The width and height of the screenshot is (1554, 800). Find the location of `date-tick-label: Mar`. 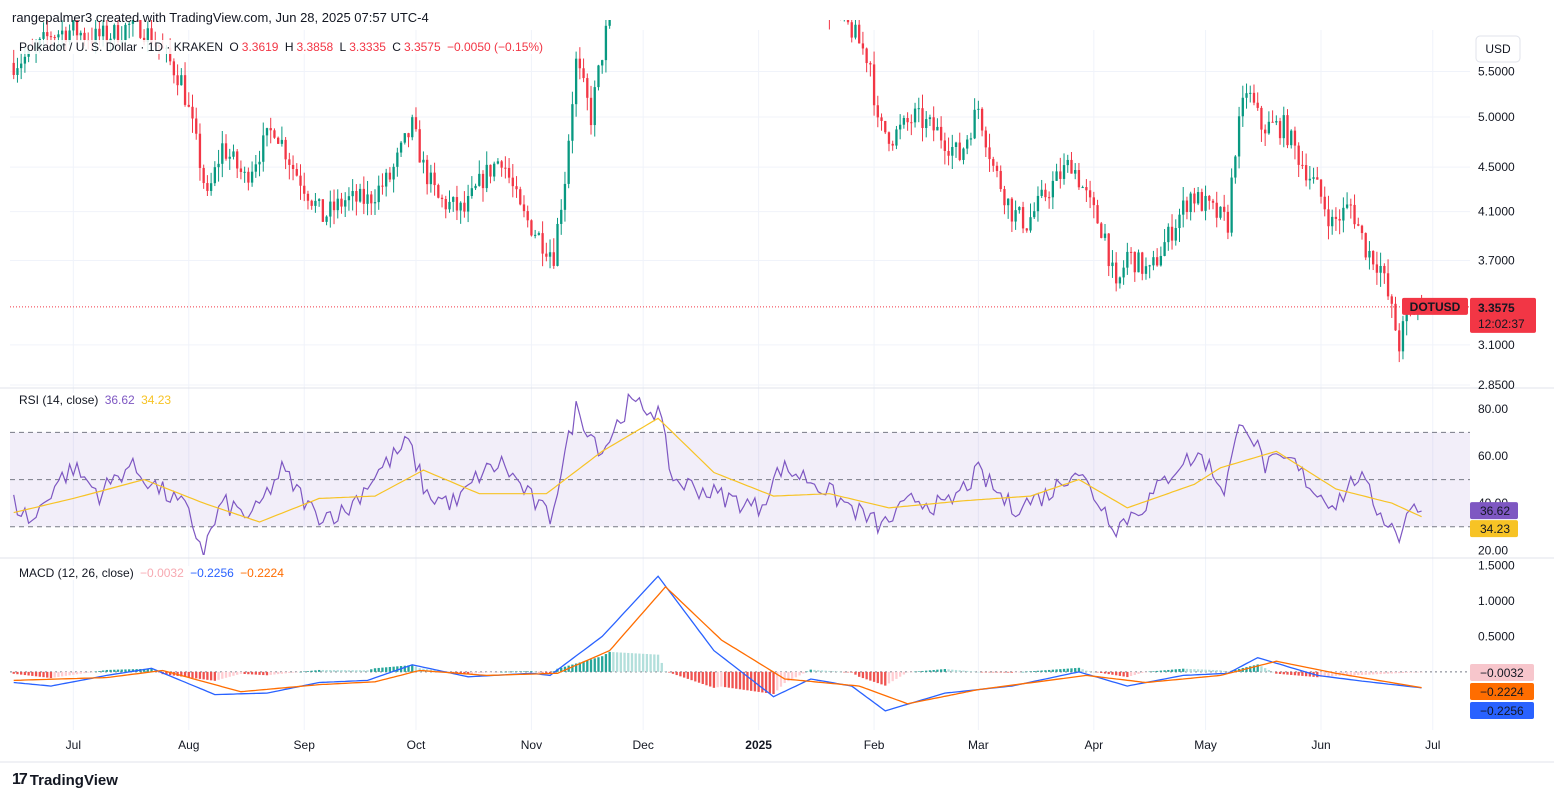

date-tick-label: Mar is located at coordinates (978, 745).